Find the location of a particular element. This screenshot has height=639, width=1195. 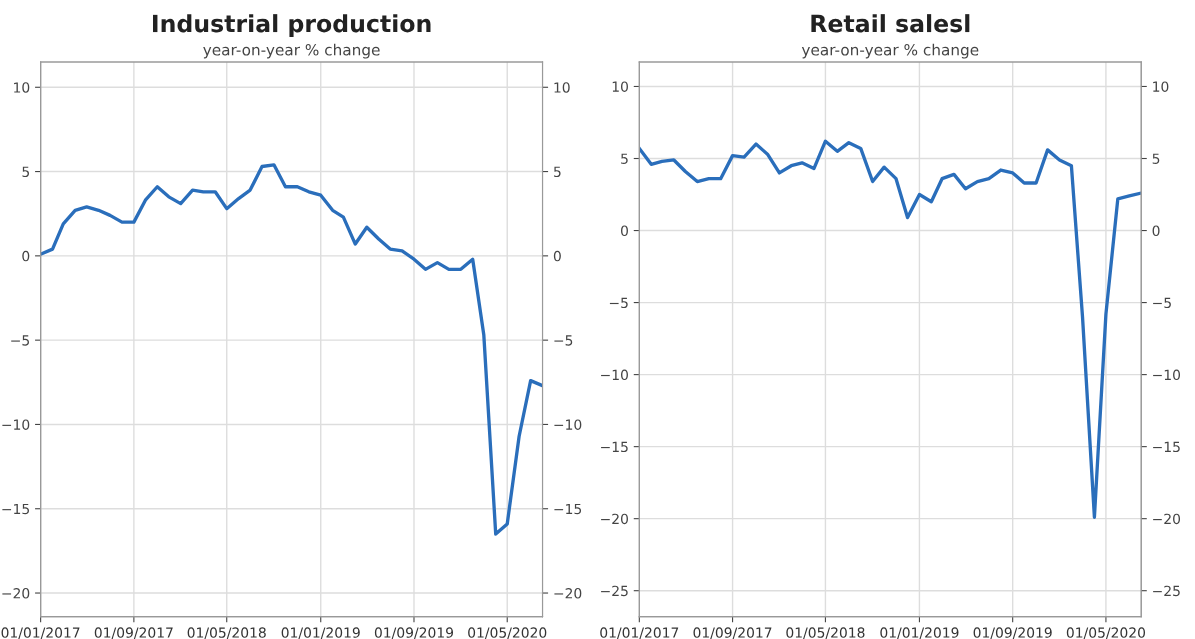

chart-title: Industrial production is located at coordinates (292, 25).